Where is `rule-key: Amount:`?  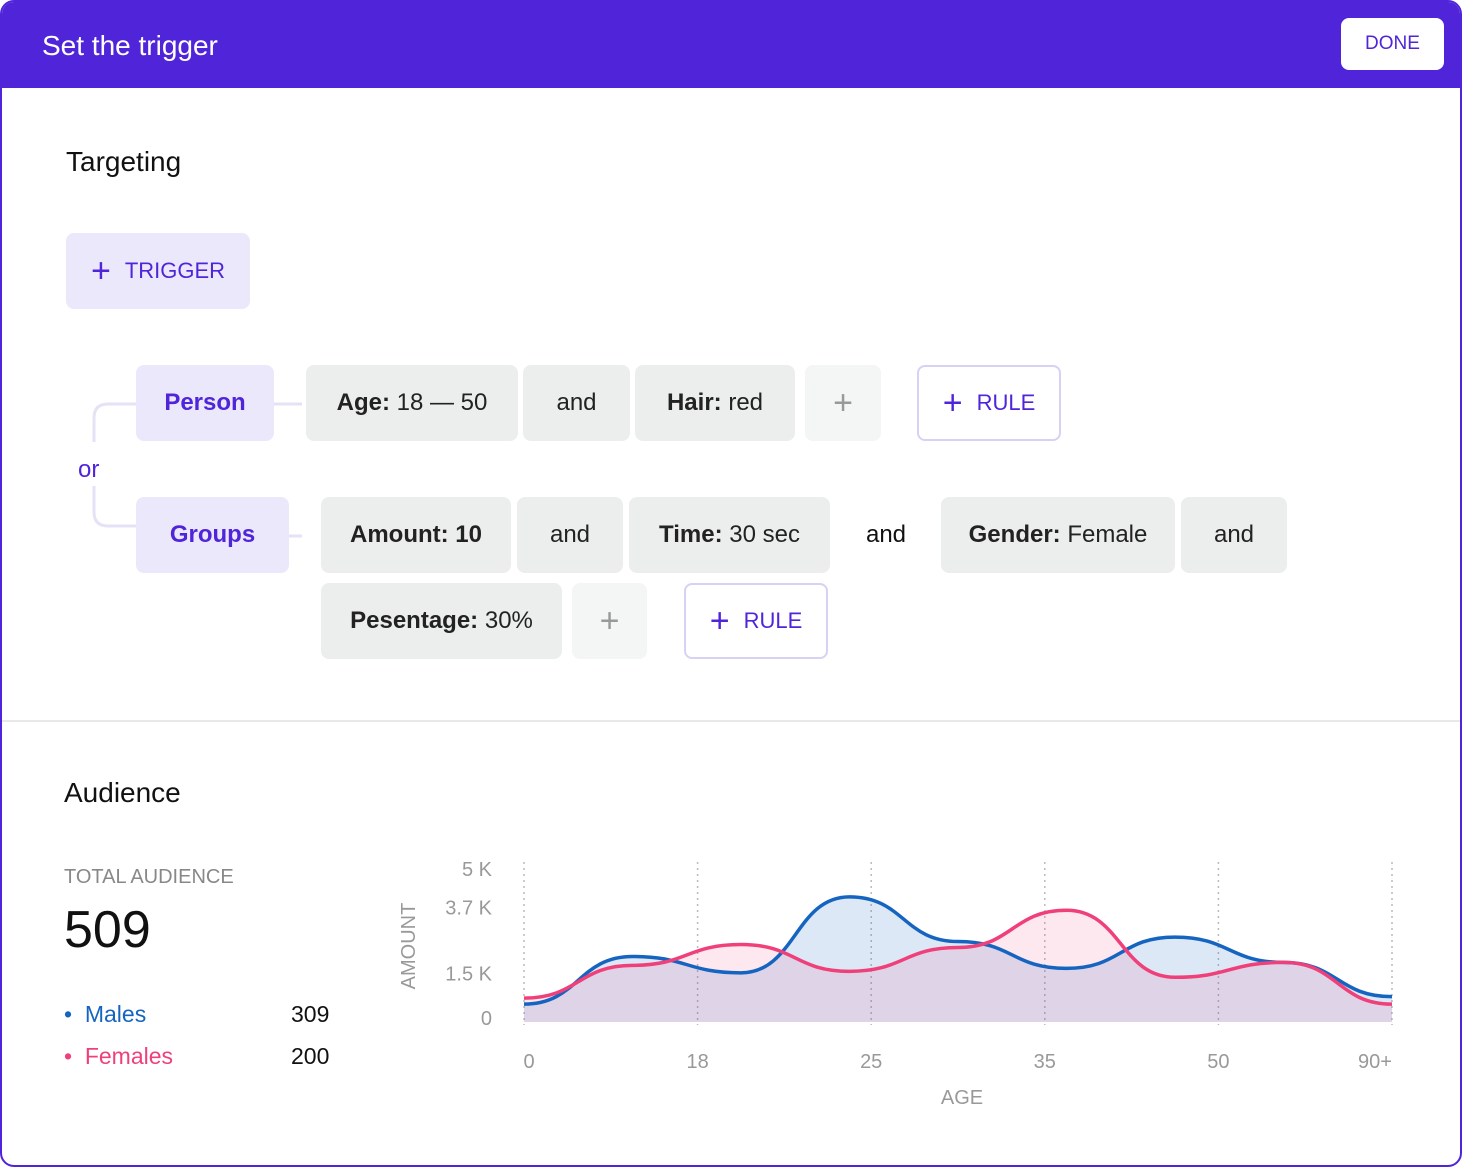
rule-key: Amount: is located at coordinates (399, 534).